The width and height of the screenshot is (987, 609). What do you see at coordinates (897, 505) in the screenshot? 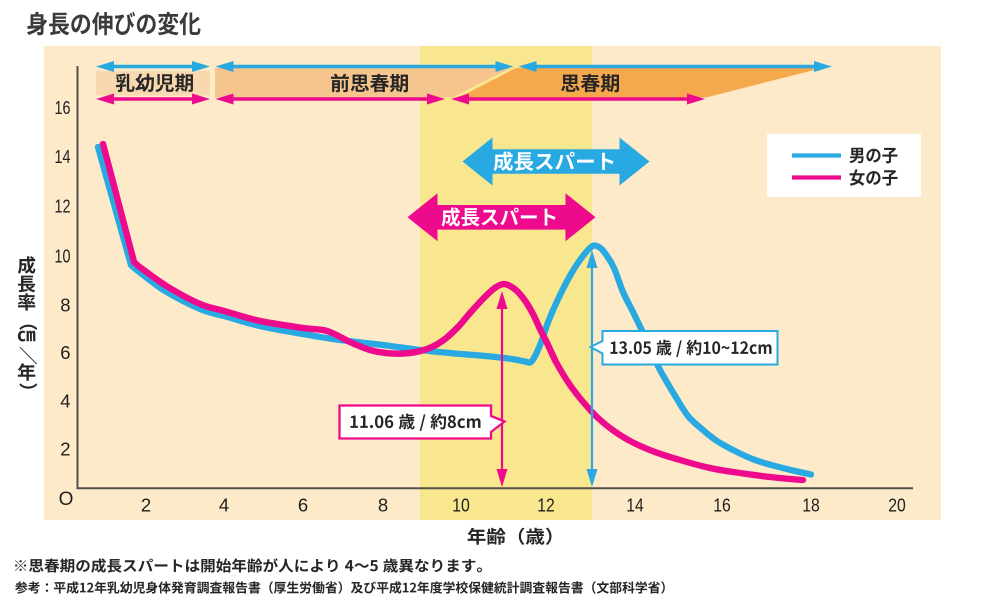
I see `svg-text: 20` at bounding box center [897, 505].